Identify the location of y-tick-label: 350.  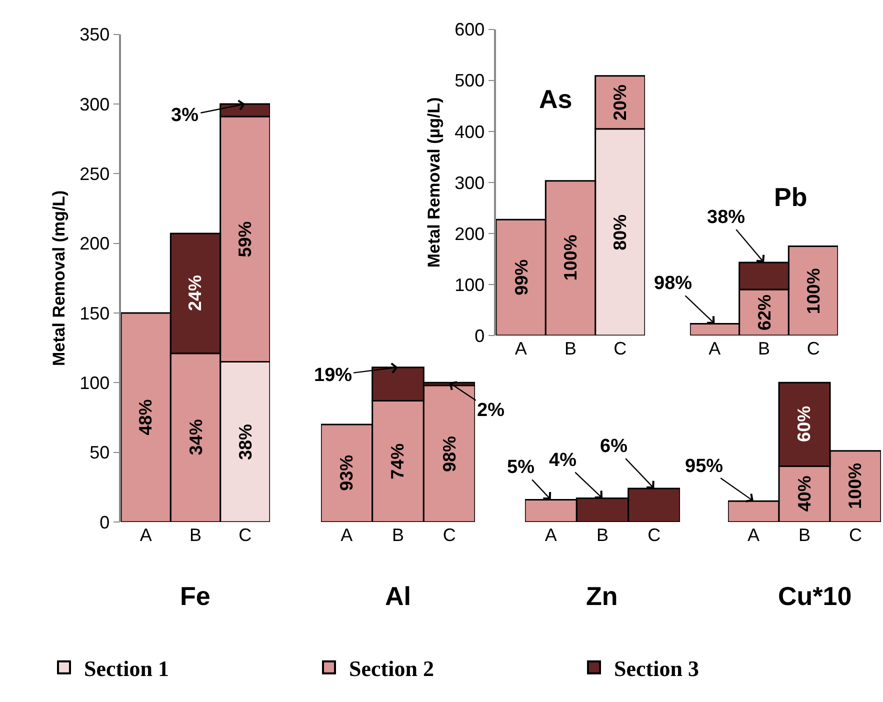
(95, 34).